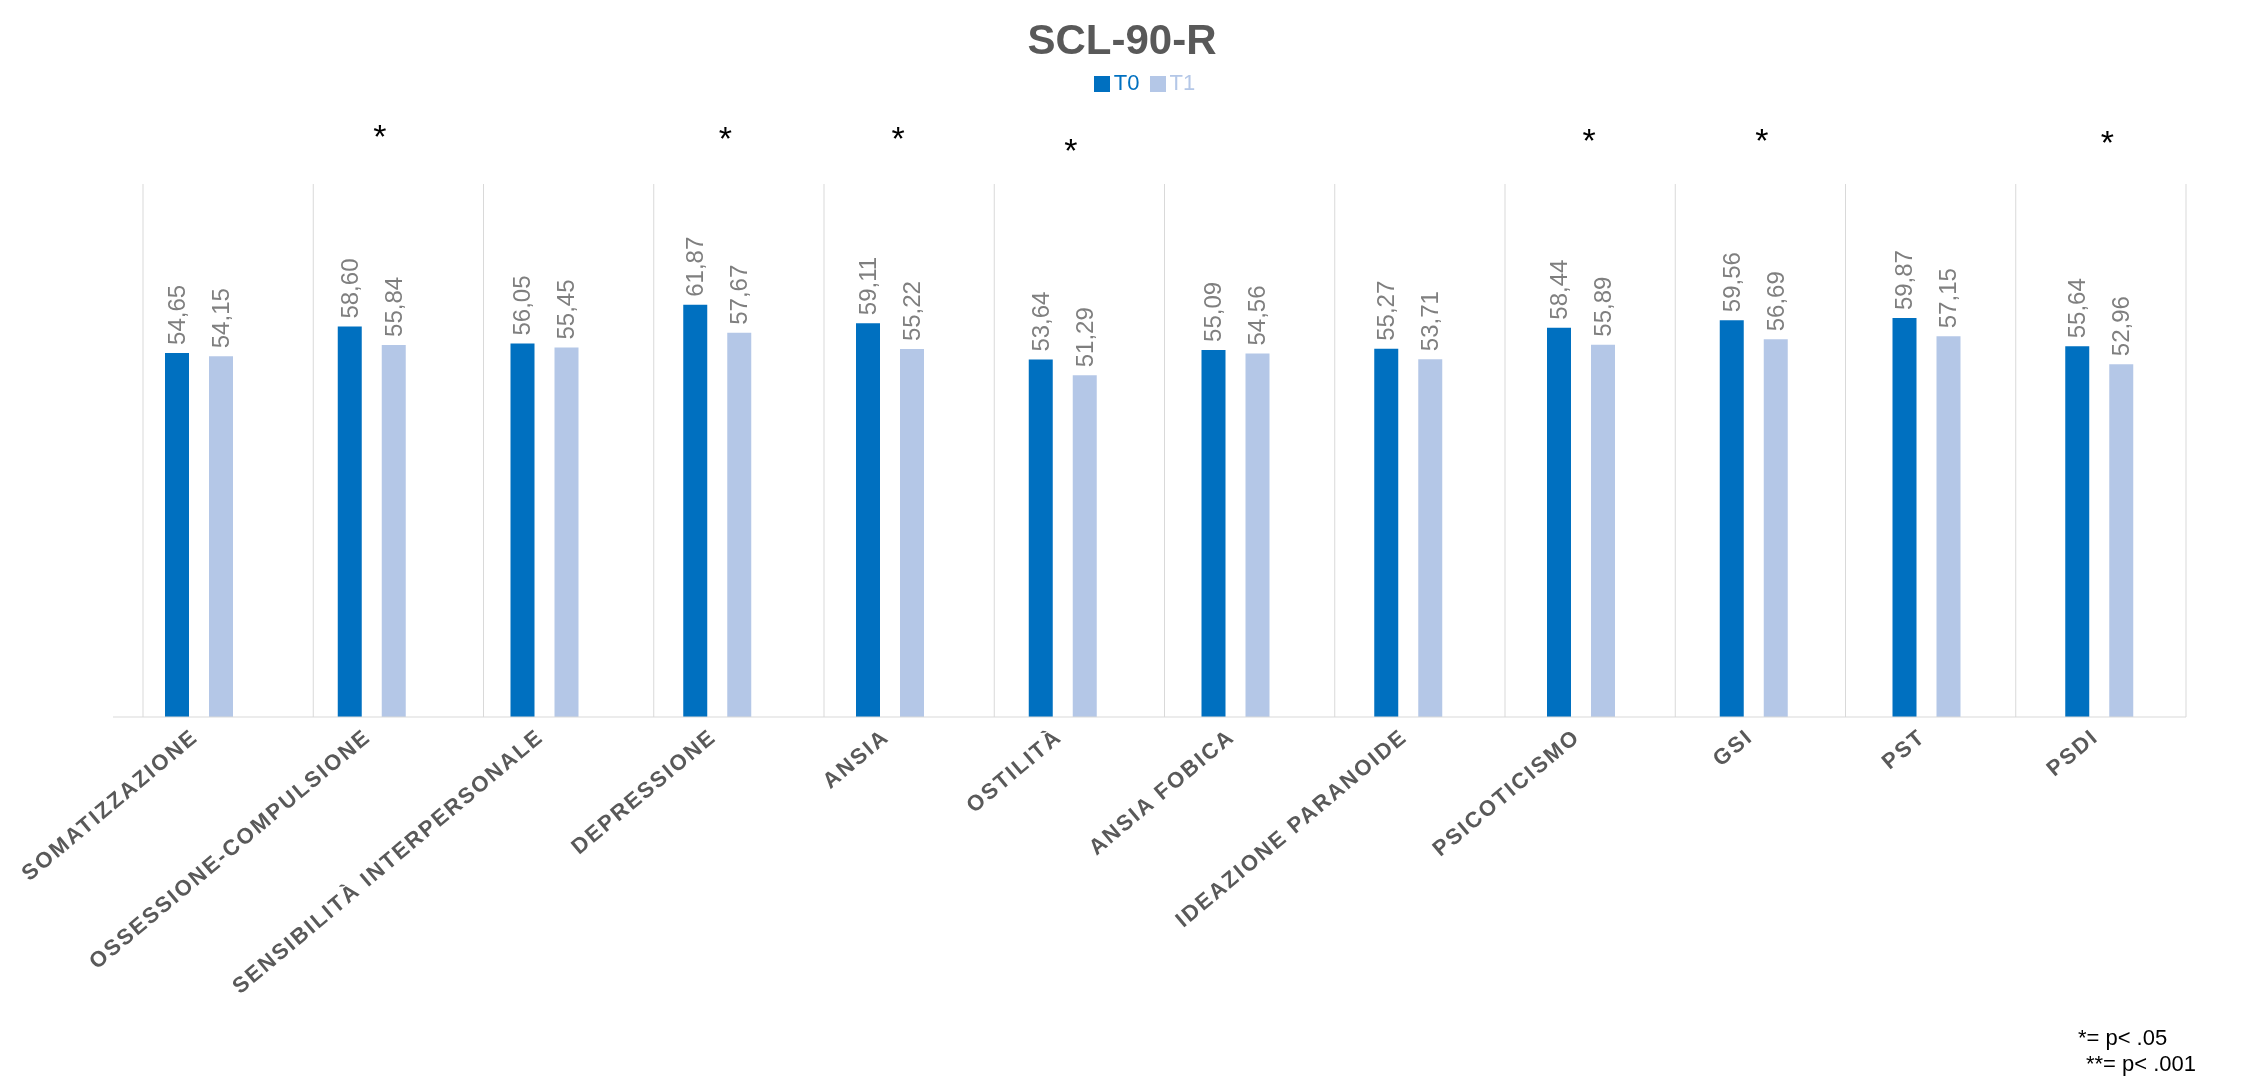  What do you see at coordinates (349, 288) in the screenshot?
I see `data-label: 58,60` at bounding box center [349, 288].